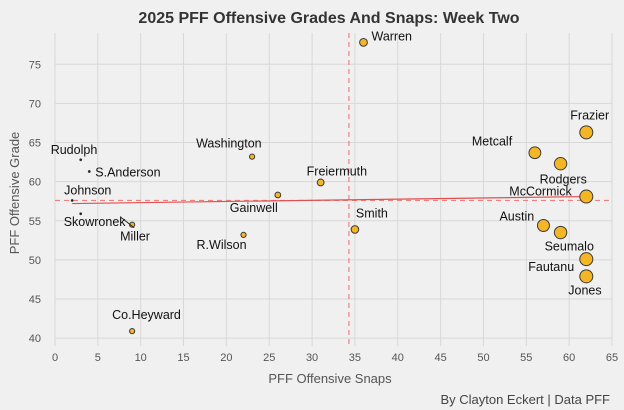 The image size is (624, 410). What do you see at coordinates (183, 358) in the screenshot?
I see `x-tick-label: 15` at bounding box center [183, 358].